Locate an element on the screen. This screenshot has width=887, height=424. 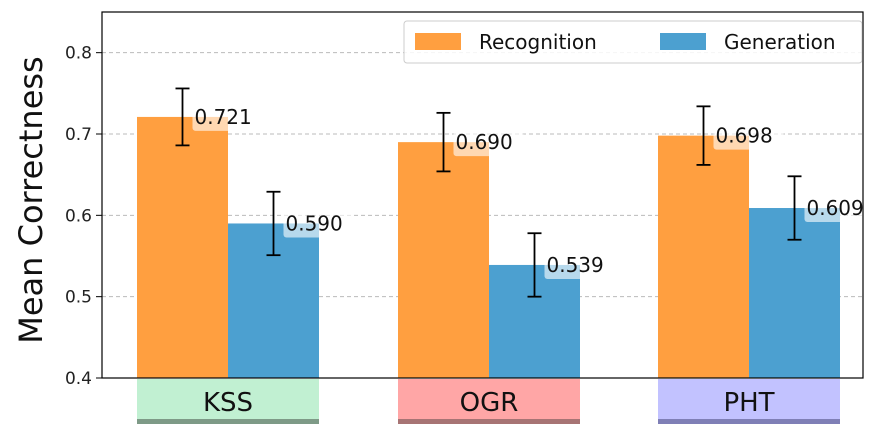
data-label: 0.609 is located at coordinates (835, 208).